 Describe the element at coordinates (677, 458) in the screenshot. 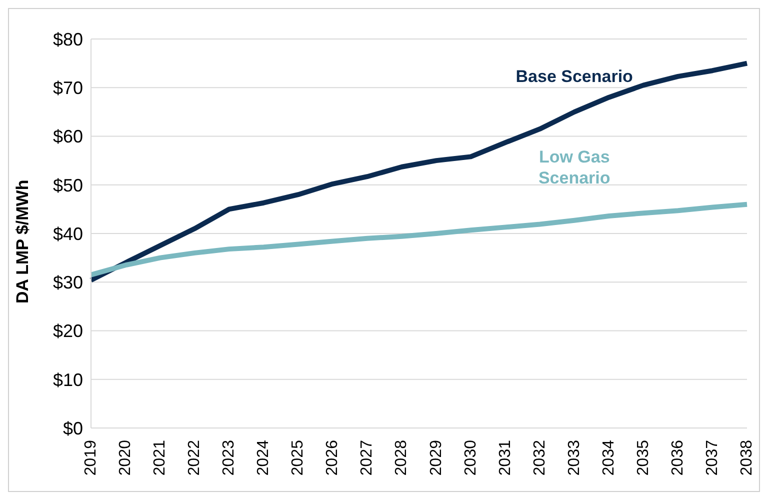

I see `x-tick-label: 2036` at that location.